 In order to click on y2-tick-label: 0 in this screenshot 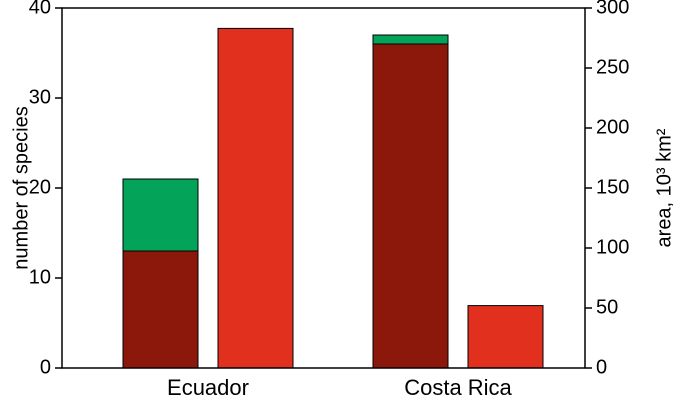, I will do `click(601, 367)`.